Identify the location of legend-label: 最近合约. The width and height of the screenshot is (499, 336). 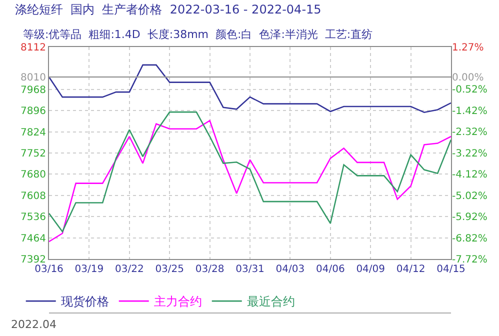
(270, 301).